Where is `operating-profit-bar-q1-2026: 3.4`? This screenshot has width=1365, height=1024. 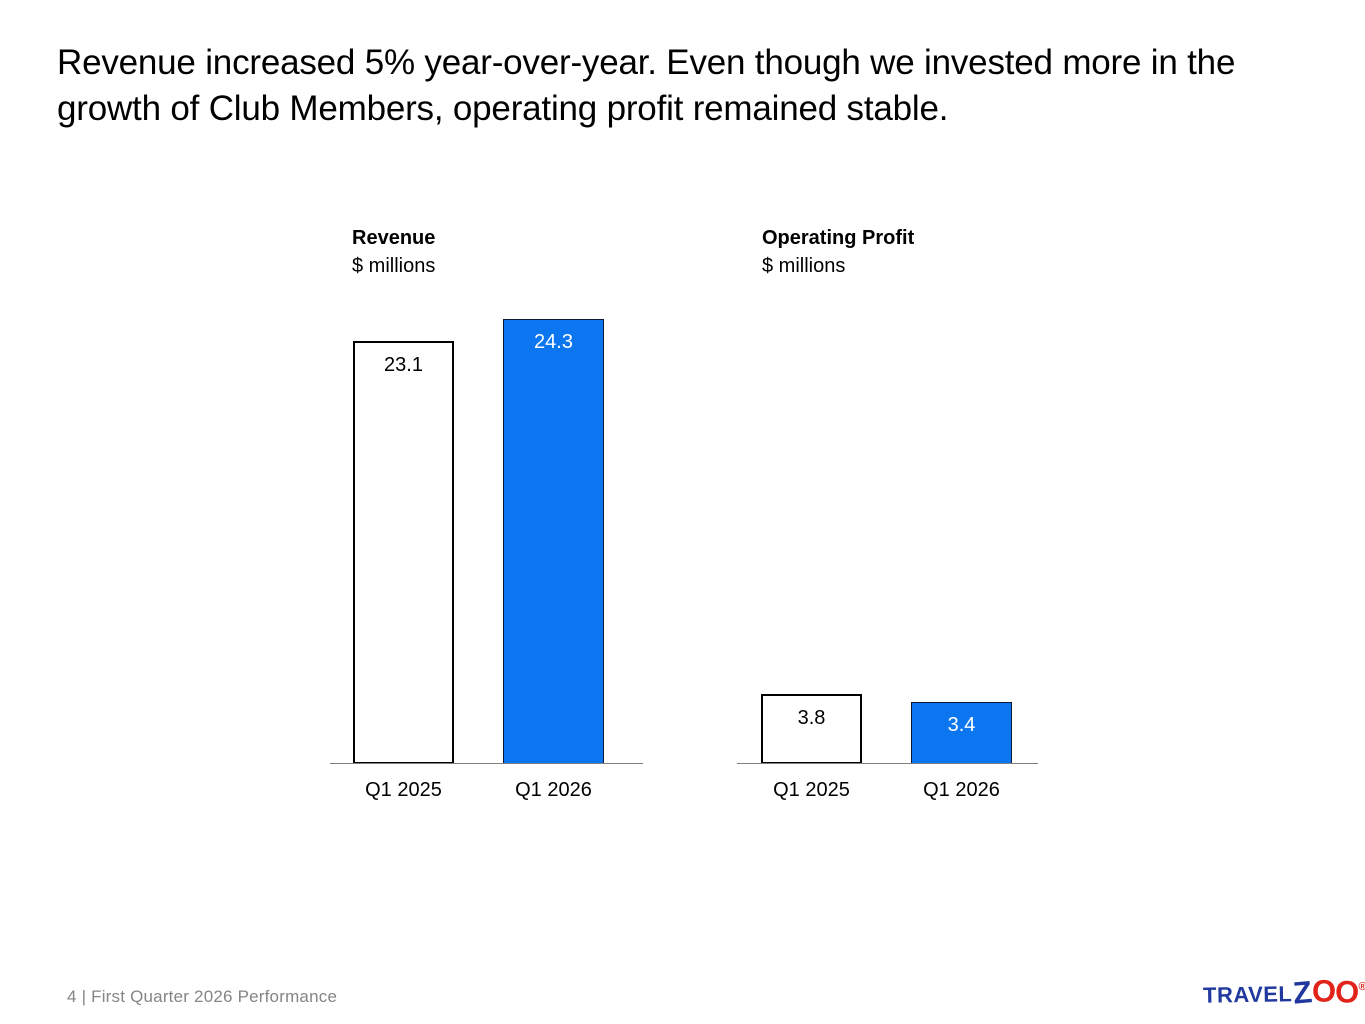 operating-profit-bar-q1-2026: 3.4 is located at coordinates (961, 733).